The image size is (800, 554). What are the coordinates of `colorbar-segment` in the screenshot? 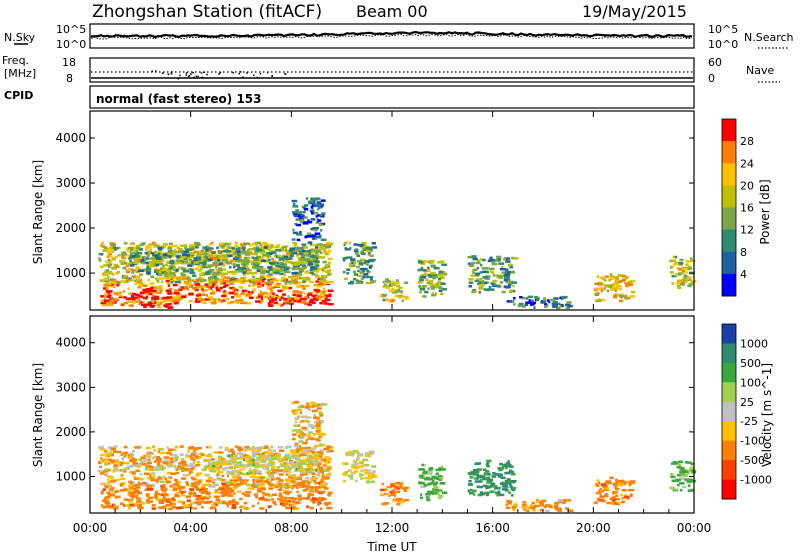 It's located at (729, 196).